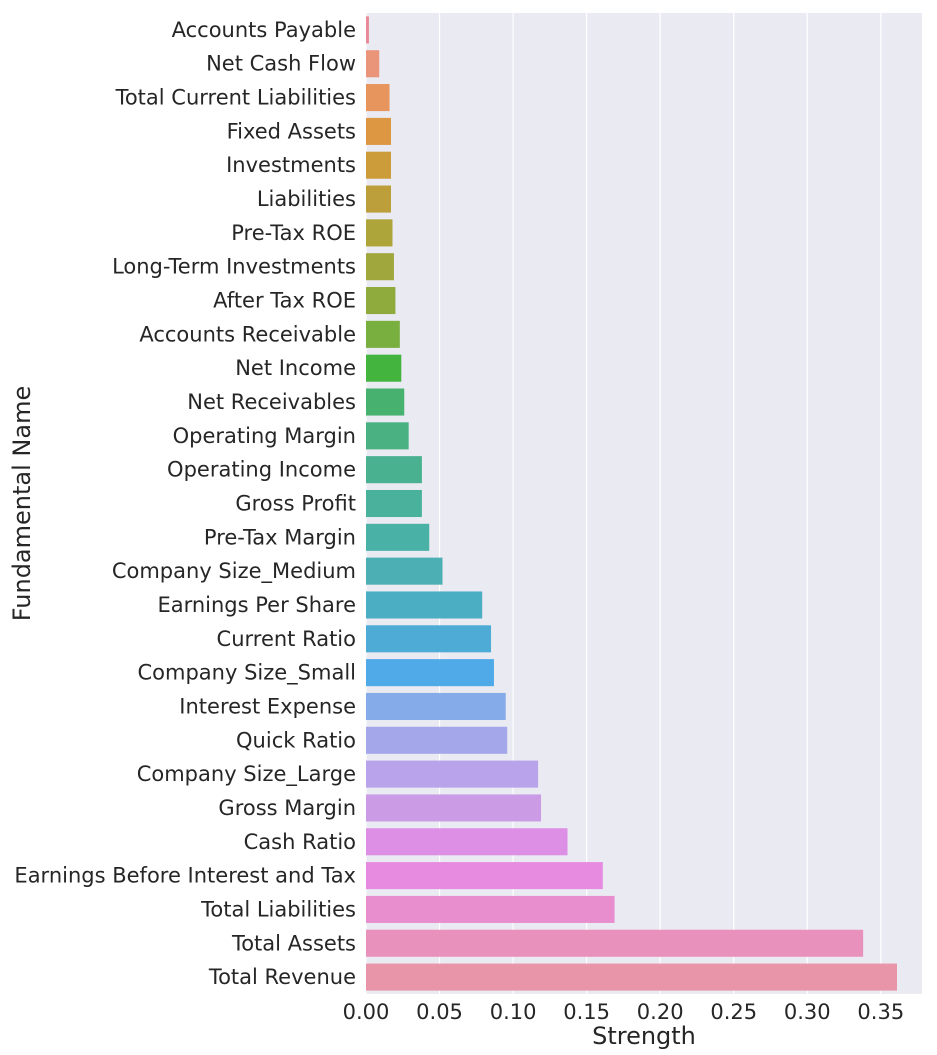 This screenshot has width=937, height=1055. Describe the element at coordinates (306, 199) in the screenshot. I see `y-tick-label: Liabilities` at that location.